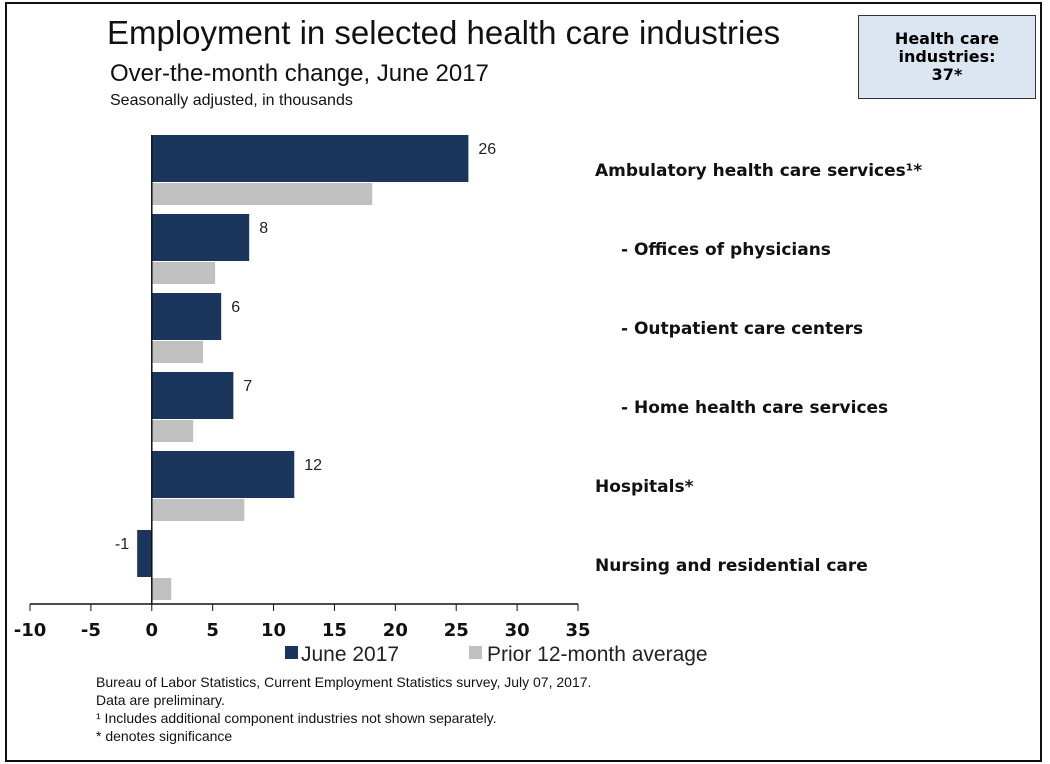 This screenshot has width=1050, height=764. I want to click on x-tick-label: 25, so click(456, 630).